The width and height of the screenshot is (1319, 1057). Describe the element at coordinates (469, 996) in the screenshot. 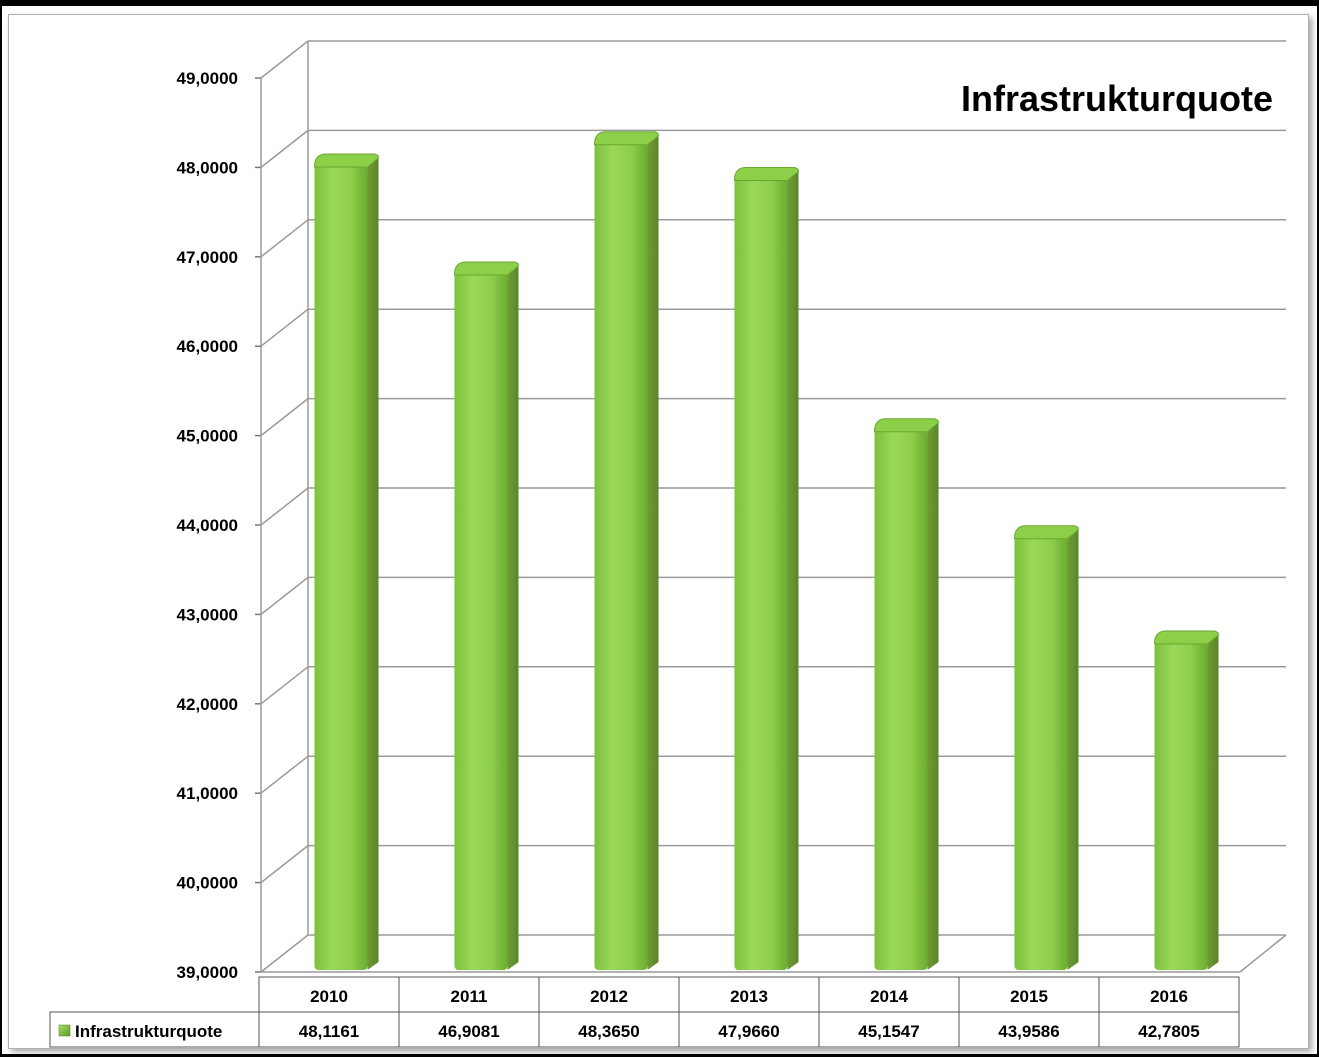

I see `x-category-label: 2011` at that location.